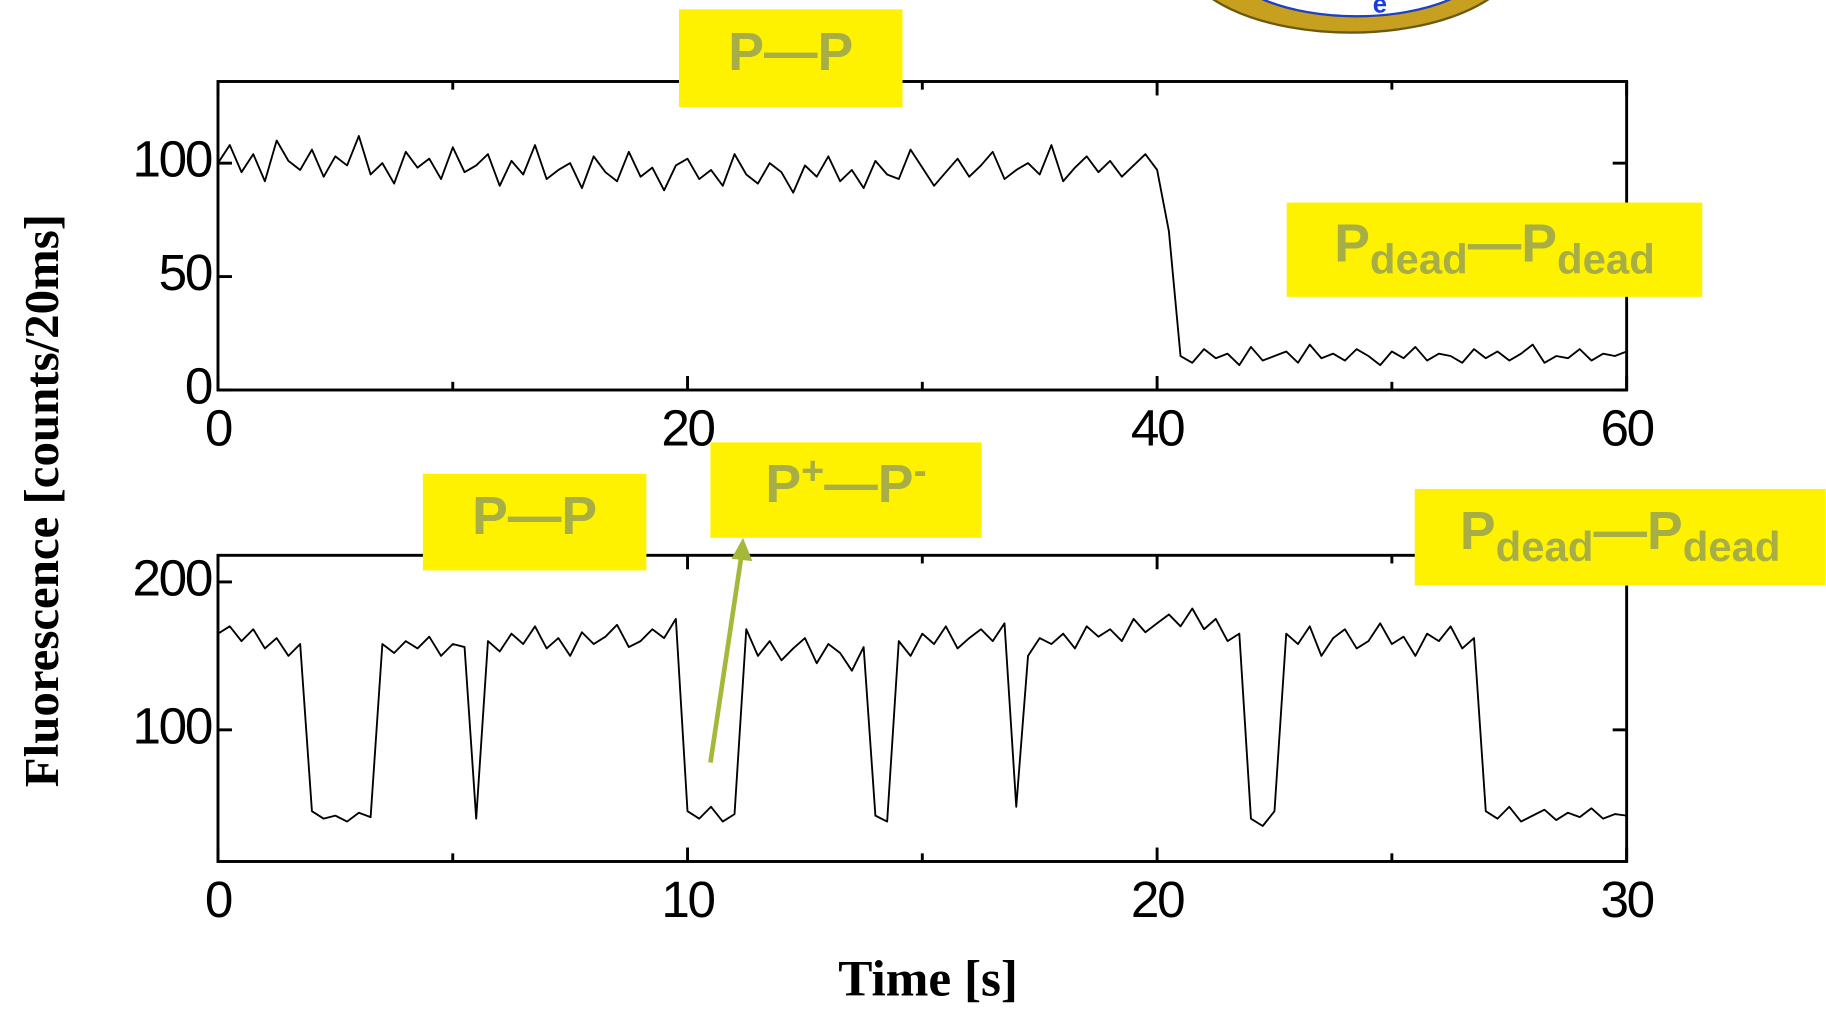 This screenshot has height=1014, width=1826. What do you see at coordinates (742, 549) in the screenshot?
I see `arrow-head` at bounding box center [742, 549].